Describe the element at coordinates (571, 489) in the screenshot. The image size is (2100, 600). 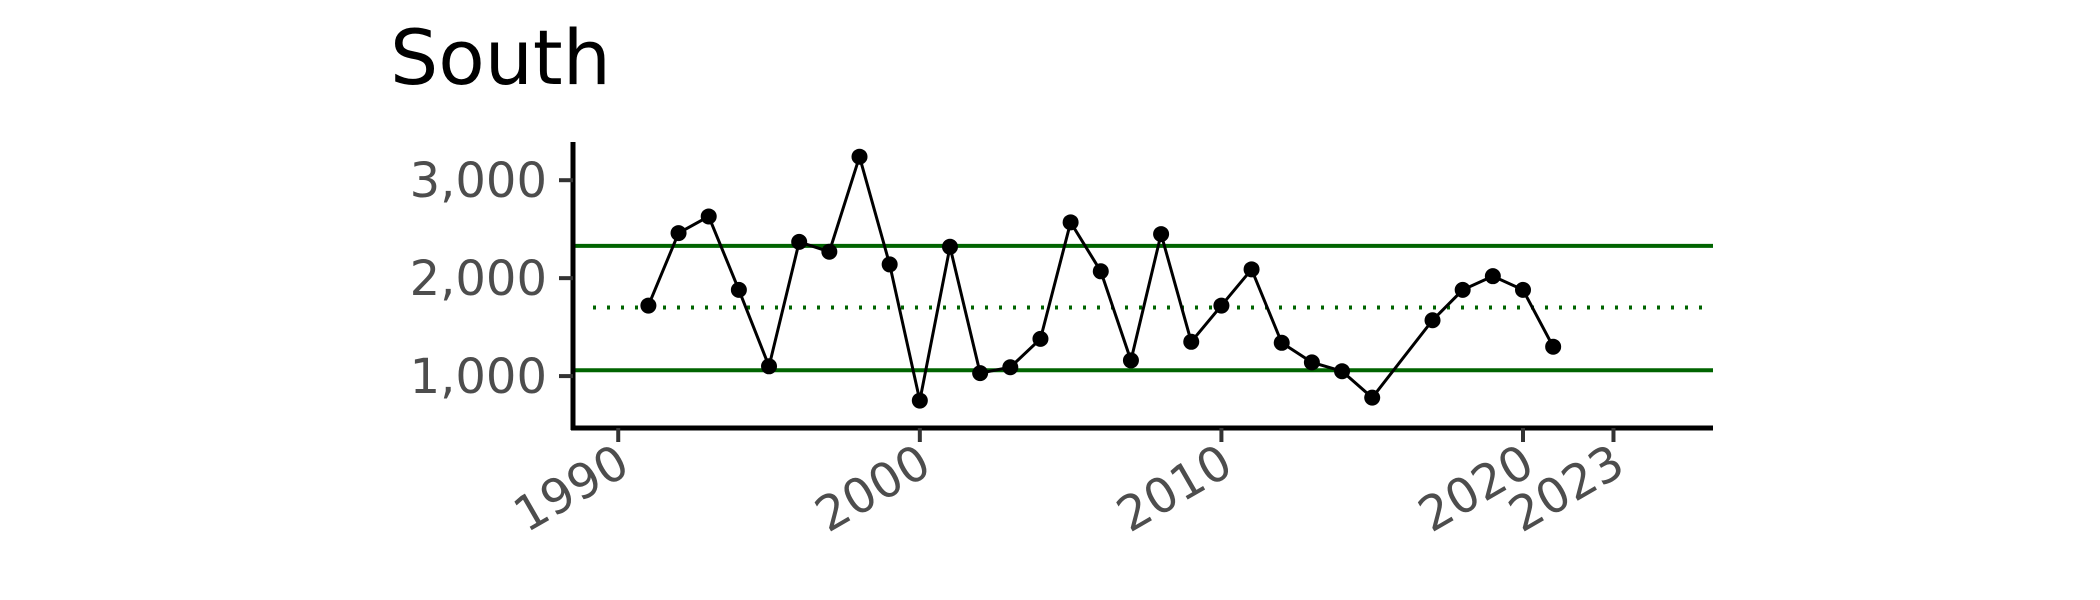
I see `x-tick-label: 1990` at that location.